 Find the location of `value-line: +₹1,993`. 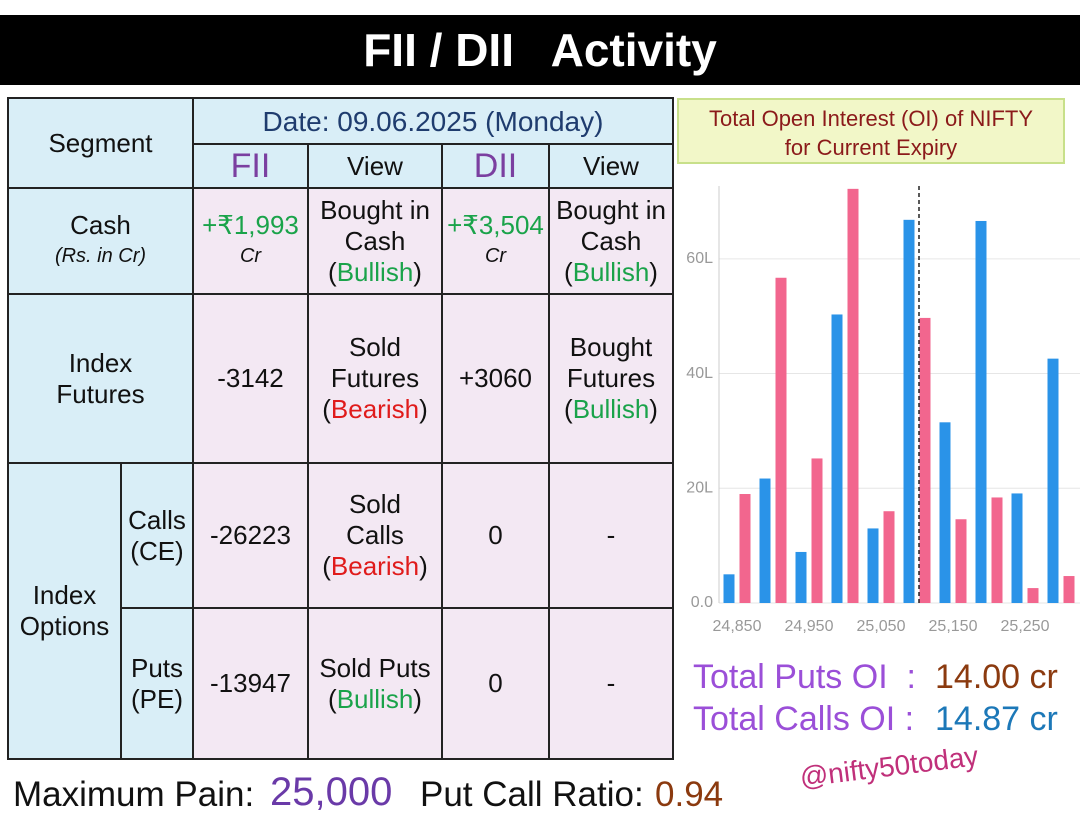

value-line: +₹1,993 is located at coordinates (250, 225).